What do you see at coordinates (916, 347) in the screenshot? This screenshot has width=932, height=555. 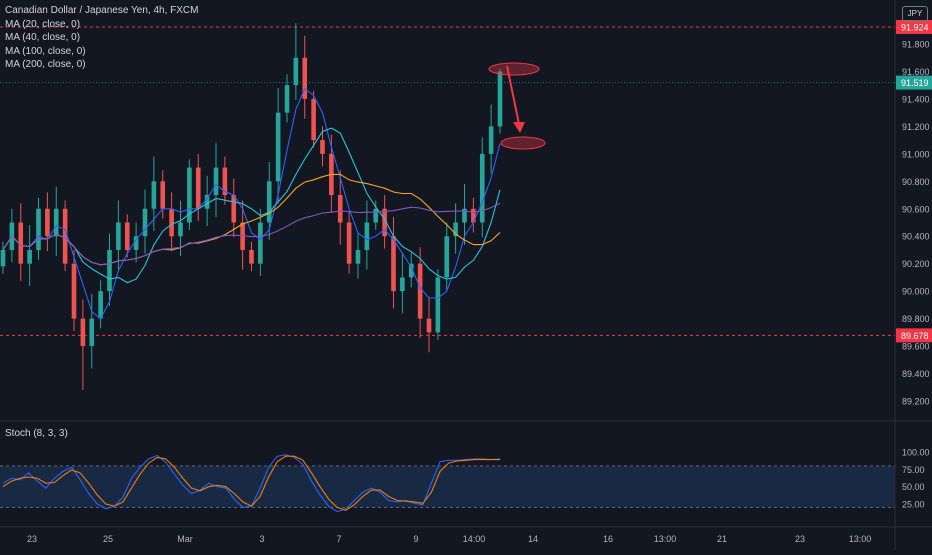 I see `price-tick-label: 89.600` at bounding box center [916, 347].